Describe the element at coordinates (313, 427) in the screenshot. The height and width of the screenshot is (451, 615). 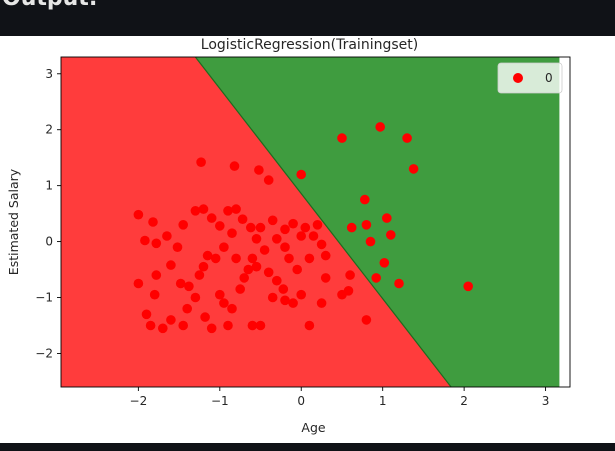
I see `x-axis-label: Age` at that location.